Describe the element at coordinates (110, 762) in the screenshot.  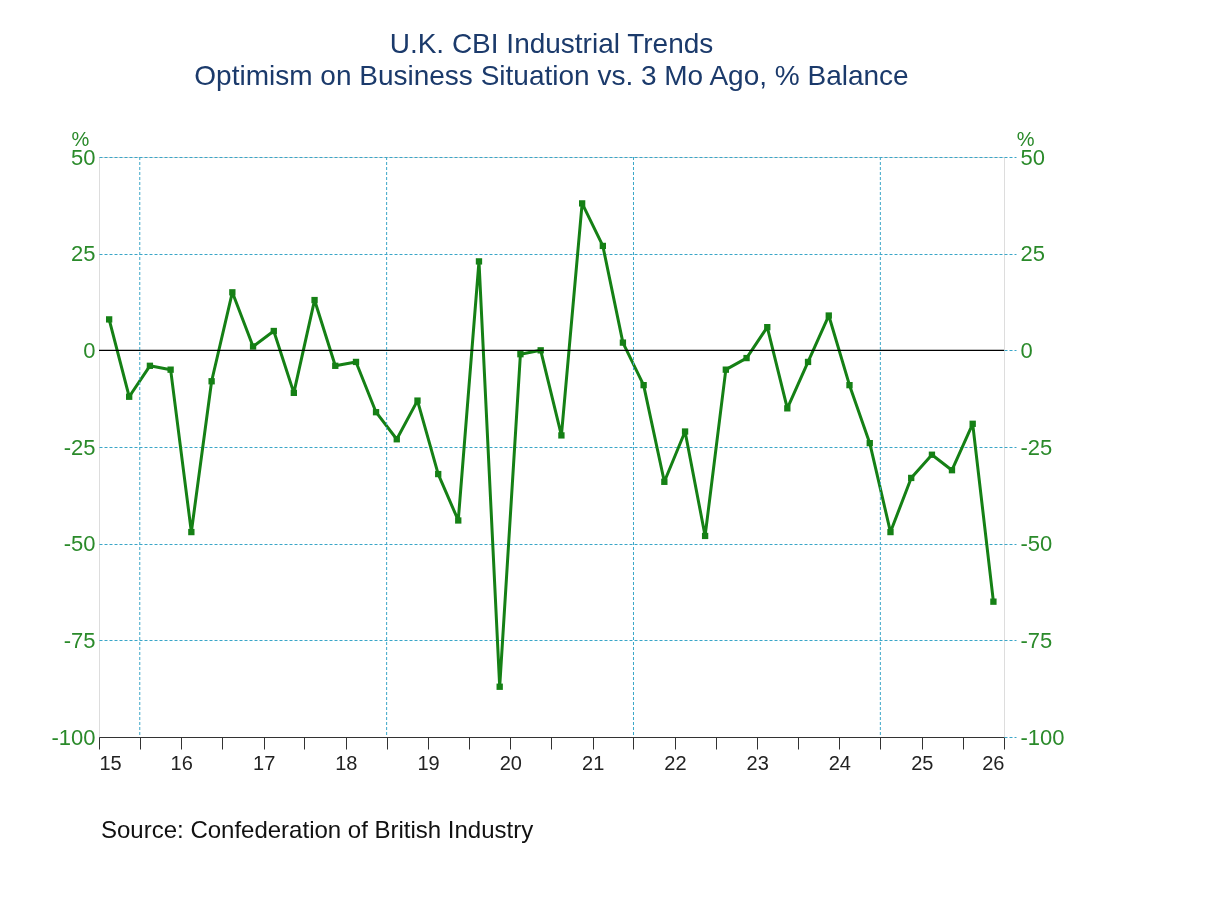
I see `x-tick-label: 15` at that location.